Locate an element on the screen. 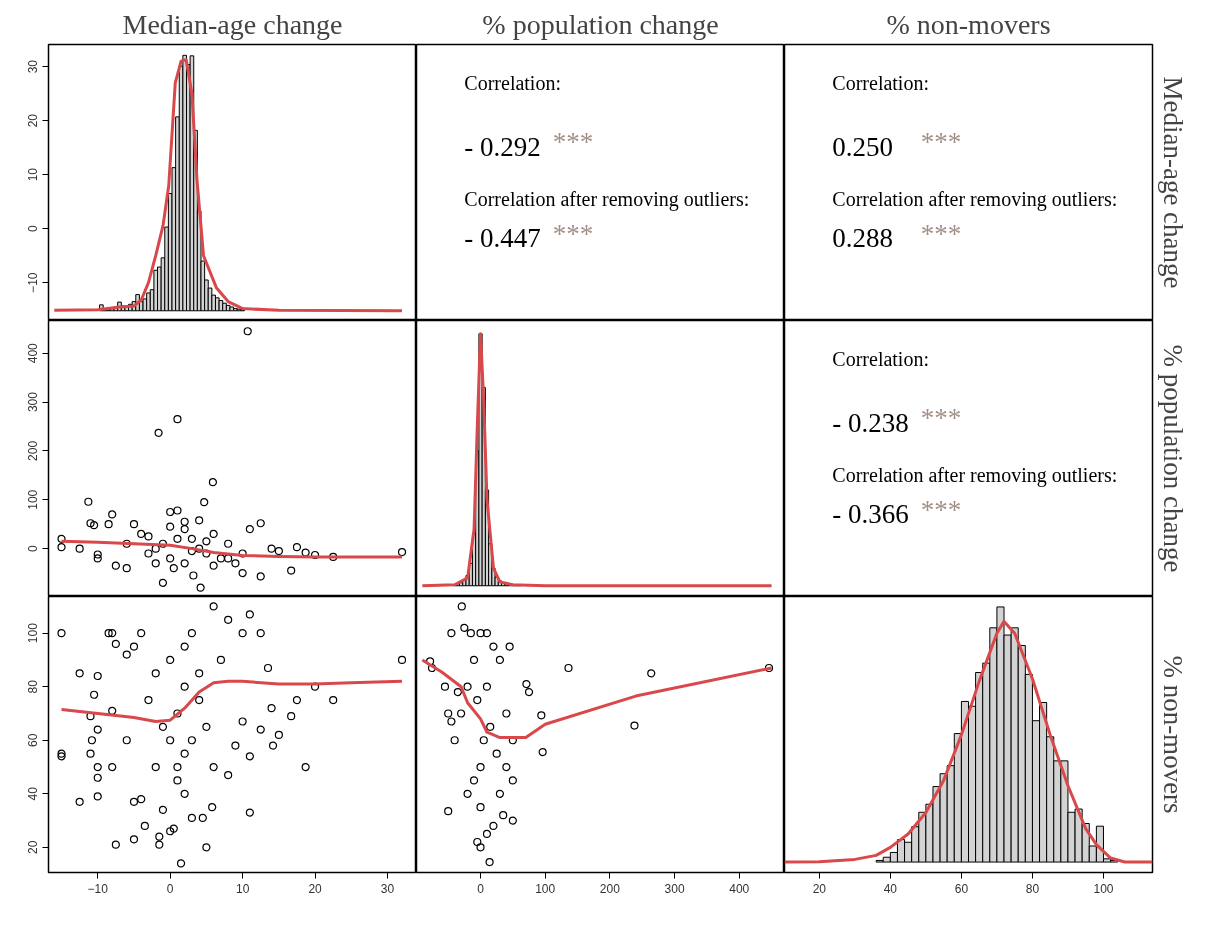  x-tick-label: 400 is located at coordinates (739, 888).